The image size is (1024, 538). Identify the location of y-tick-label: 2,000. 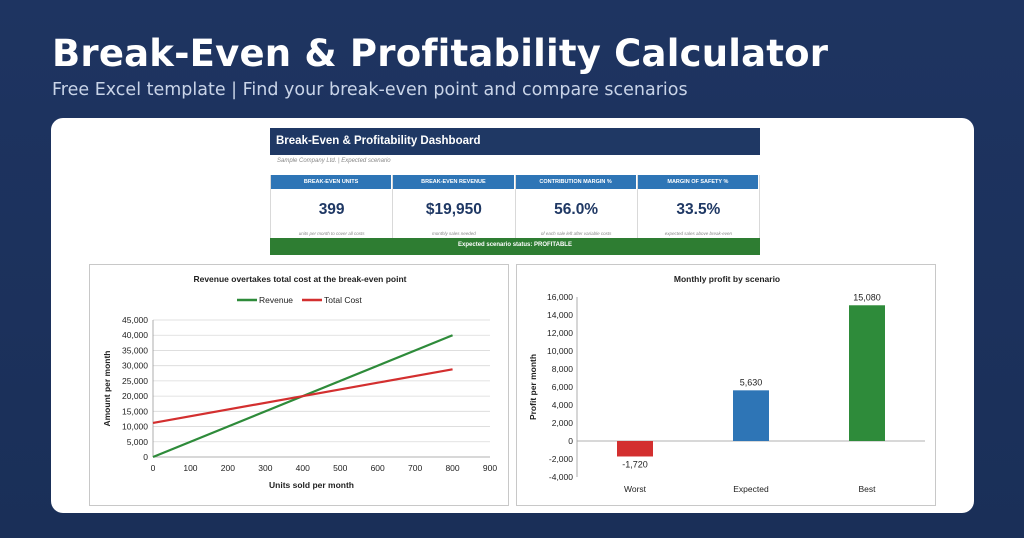
(563, 423).